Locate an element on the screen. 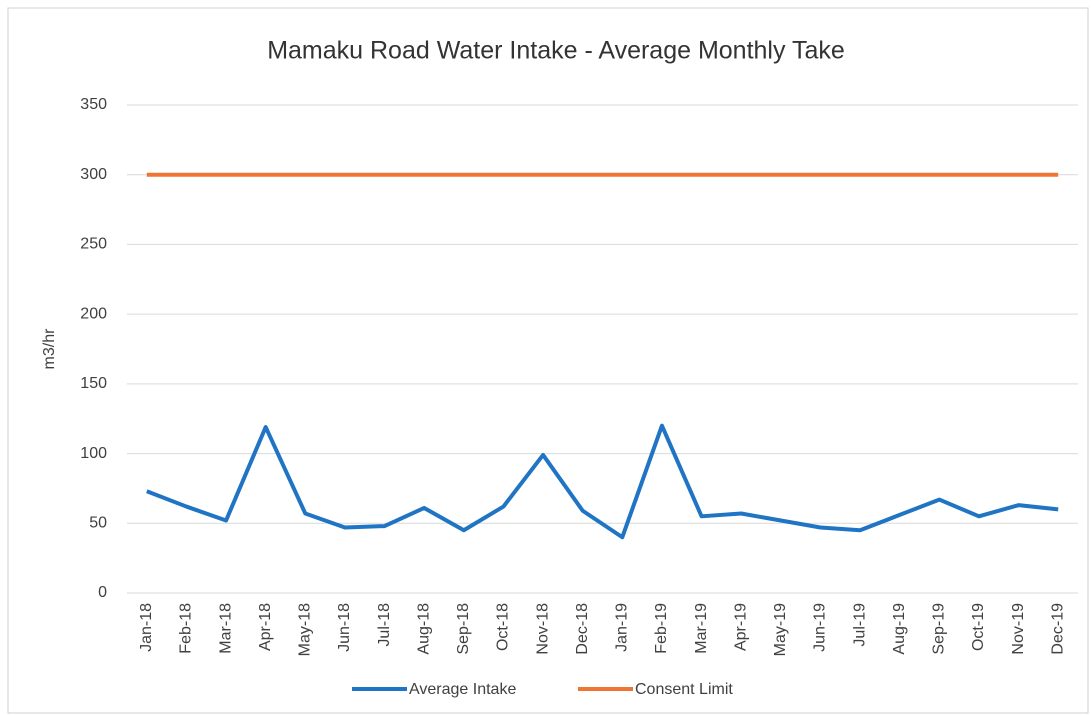 The width and height of the screenshot is (1091, 716). x-tick-label: Apr-19 is located at coordinates (740, 627).